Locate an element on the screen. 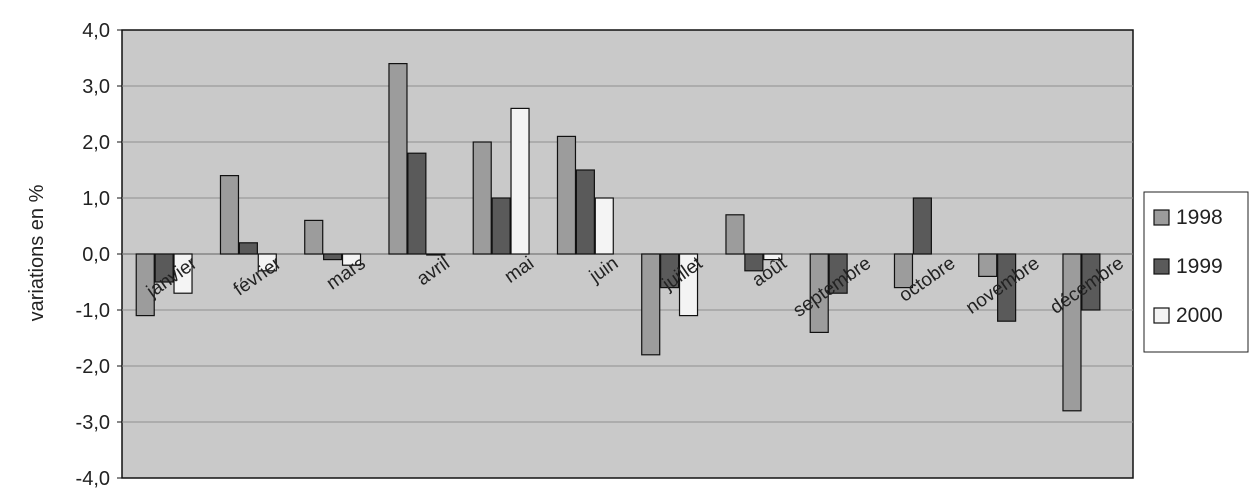 The height and width of the screenshot is (495, 1249). legend-label-1998: 1998 is located at coordinates (1199, 217).